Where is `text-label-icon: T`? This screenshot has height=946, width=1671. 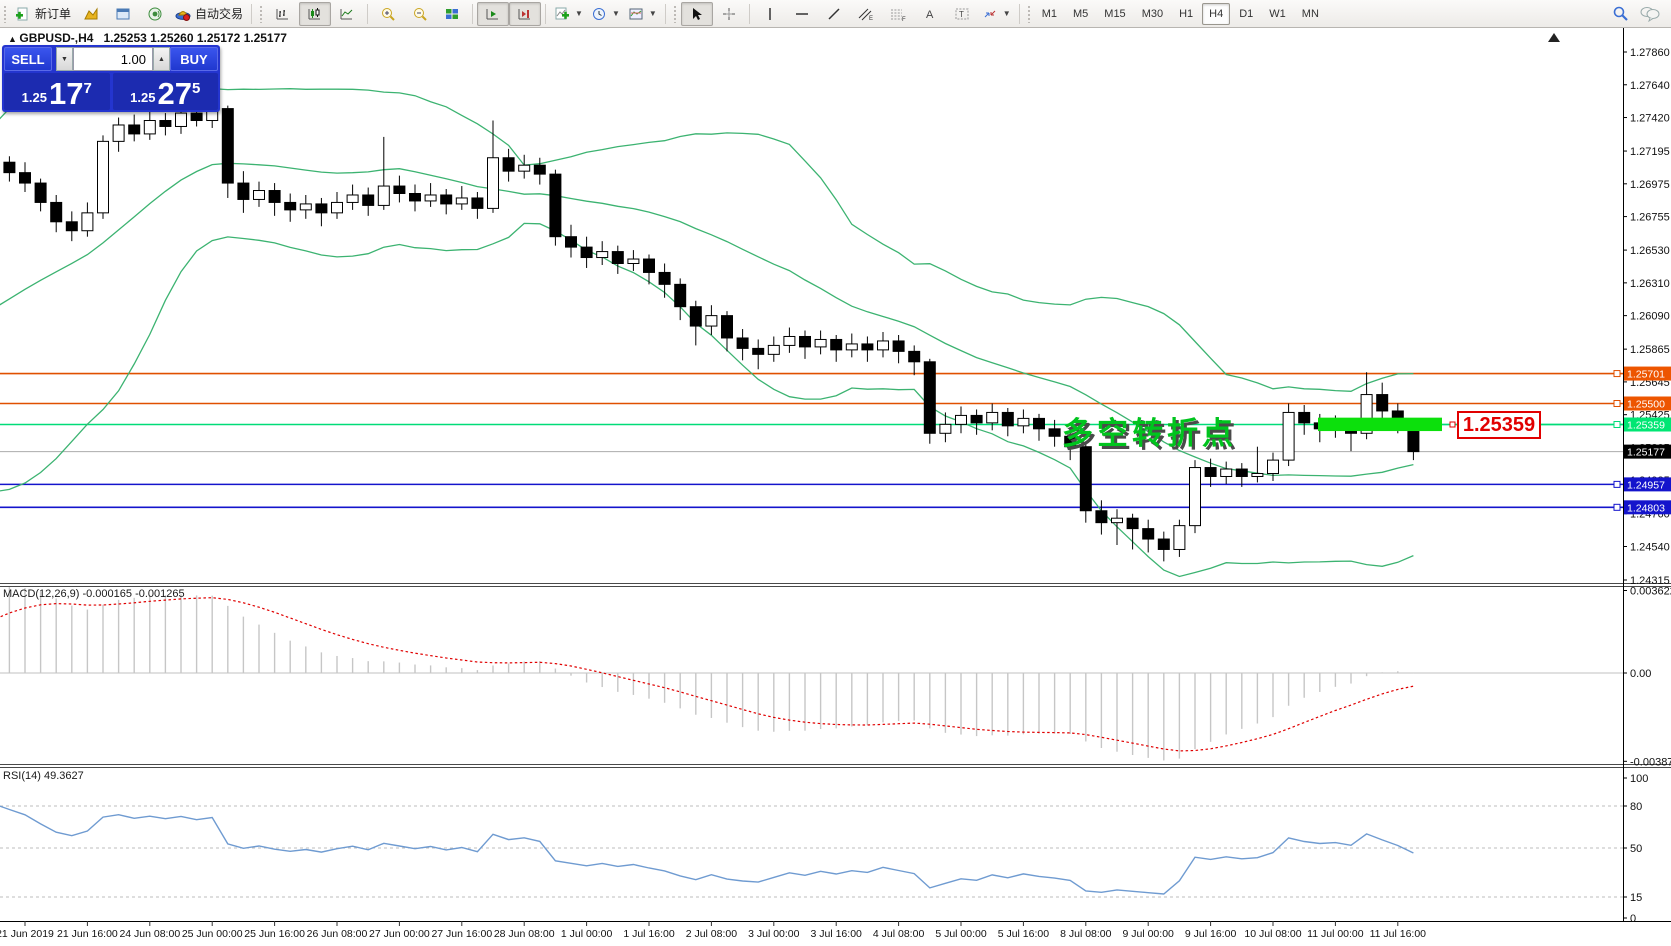 text-label-icon: T is located at coordinates (962, 13).